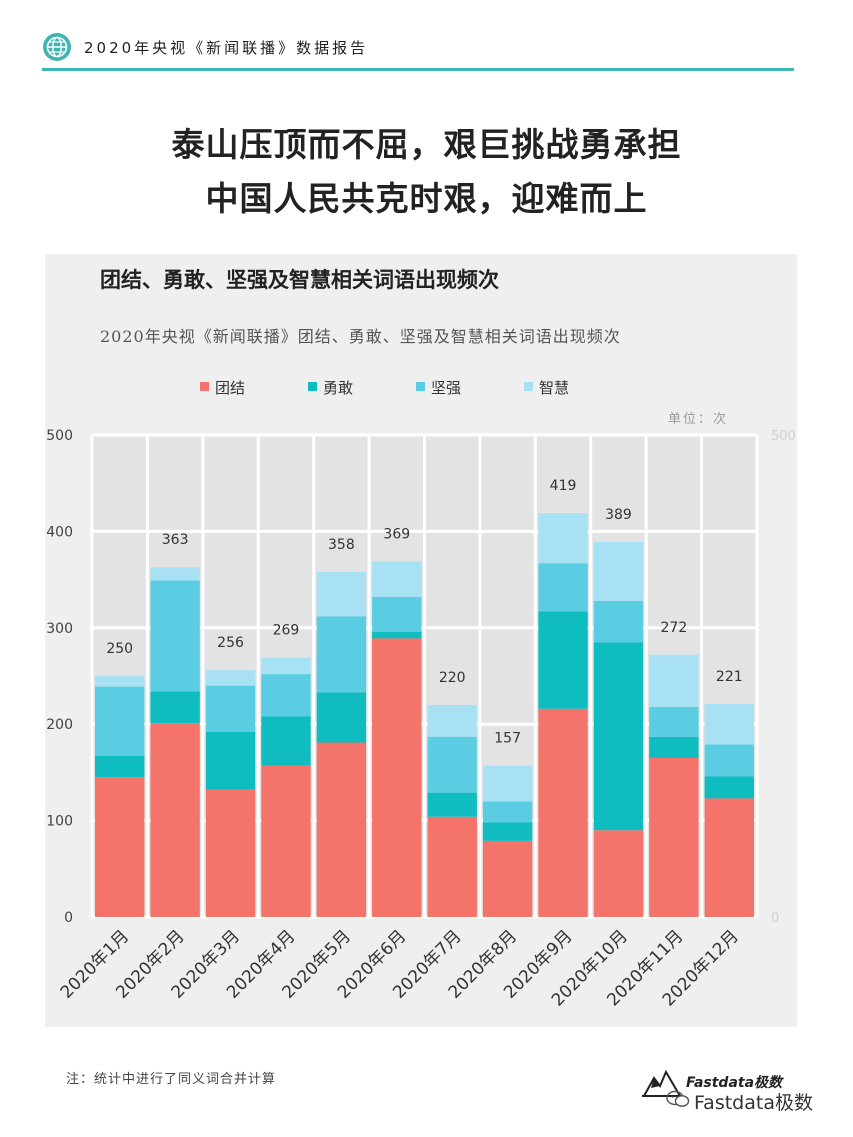 The width and height of the screenshot is (853, 1137). Describe the element at coordinates (59, 629) in the screenshot. I see `y-tick-label: 300` at that location.